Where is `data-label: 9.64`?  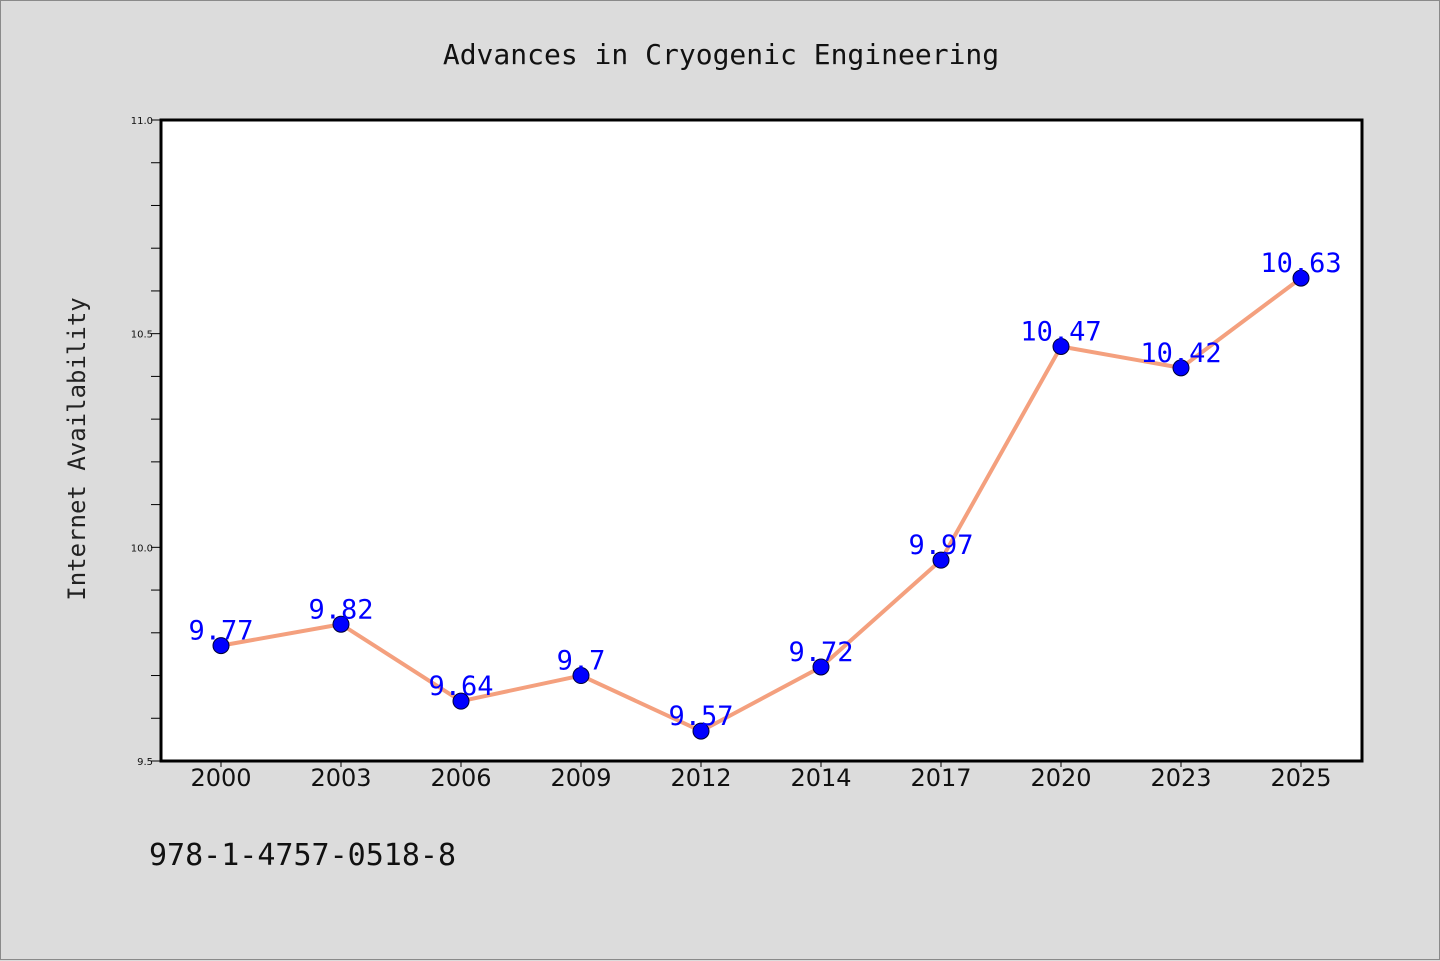
data-label: 9.64 is located at coordinates (460, 686).